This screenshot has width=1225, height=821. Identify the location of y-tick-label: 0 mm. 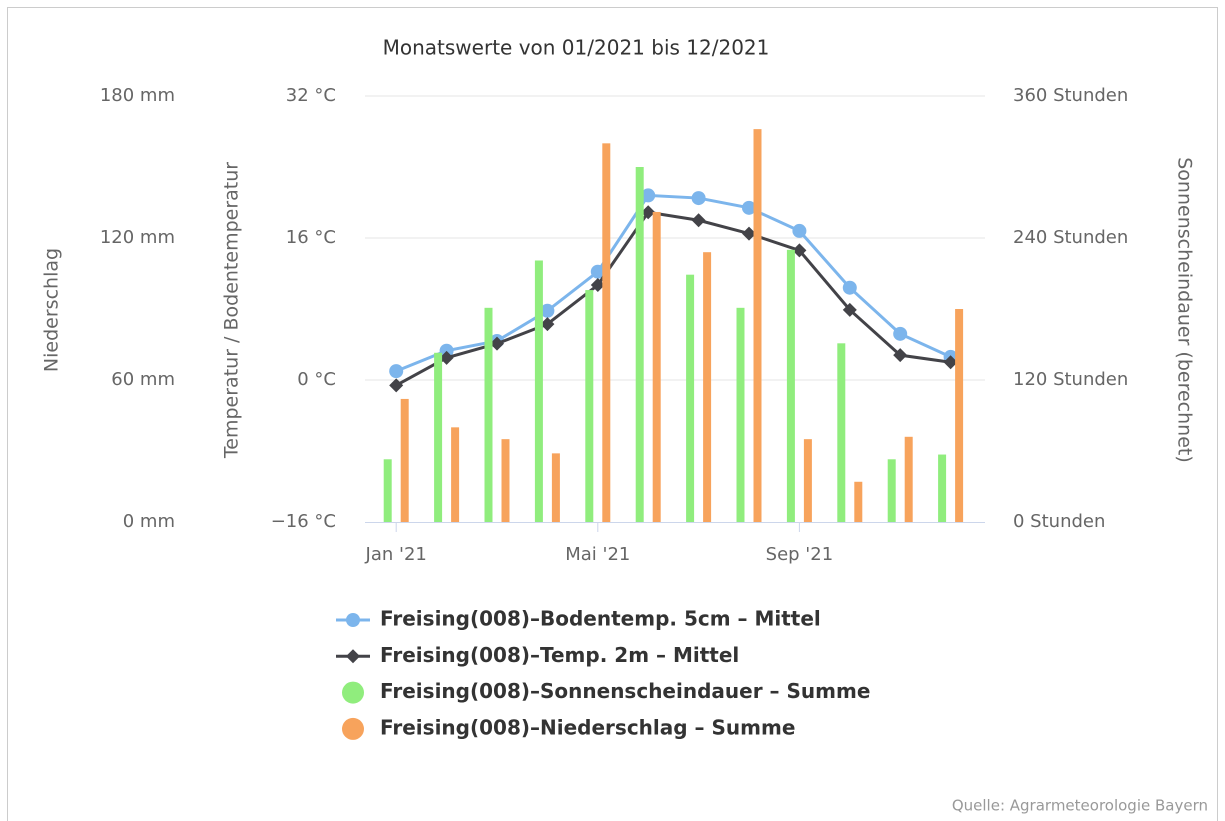
(149, 521).